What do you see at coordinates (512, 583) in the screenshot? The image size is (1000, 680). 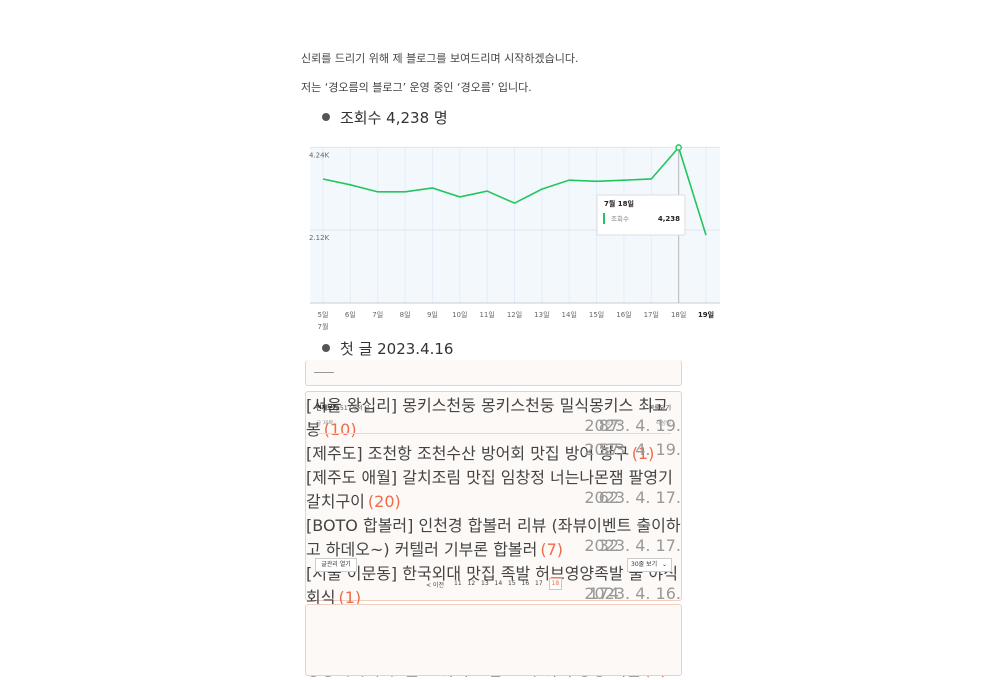 I see `page-number: 15` at bounding box center [512, 583].